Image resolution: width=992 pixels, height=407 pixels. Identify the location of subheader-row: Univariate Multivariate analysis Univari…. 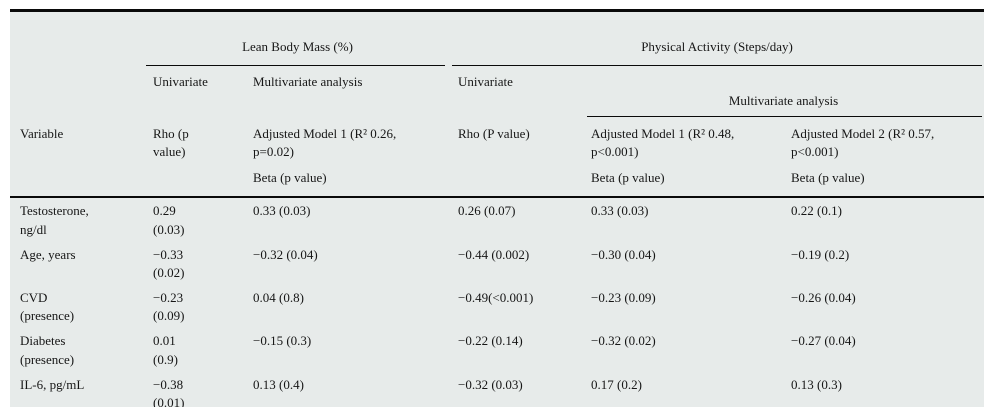
(497, 92).